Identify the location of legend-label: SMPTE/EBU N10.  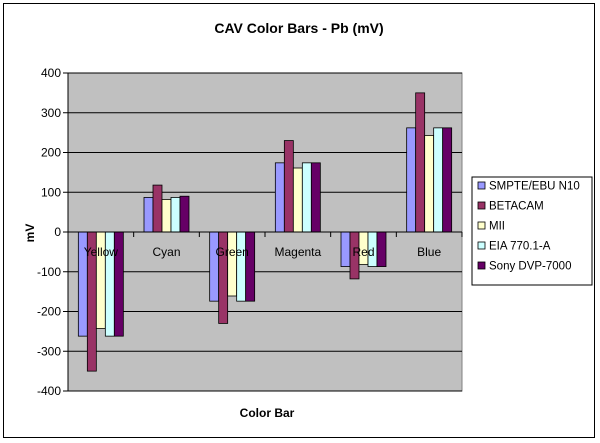
(534, 187).